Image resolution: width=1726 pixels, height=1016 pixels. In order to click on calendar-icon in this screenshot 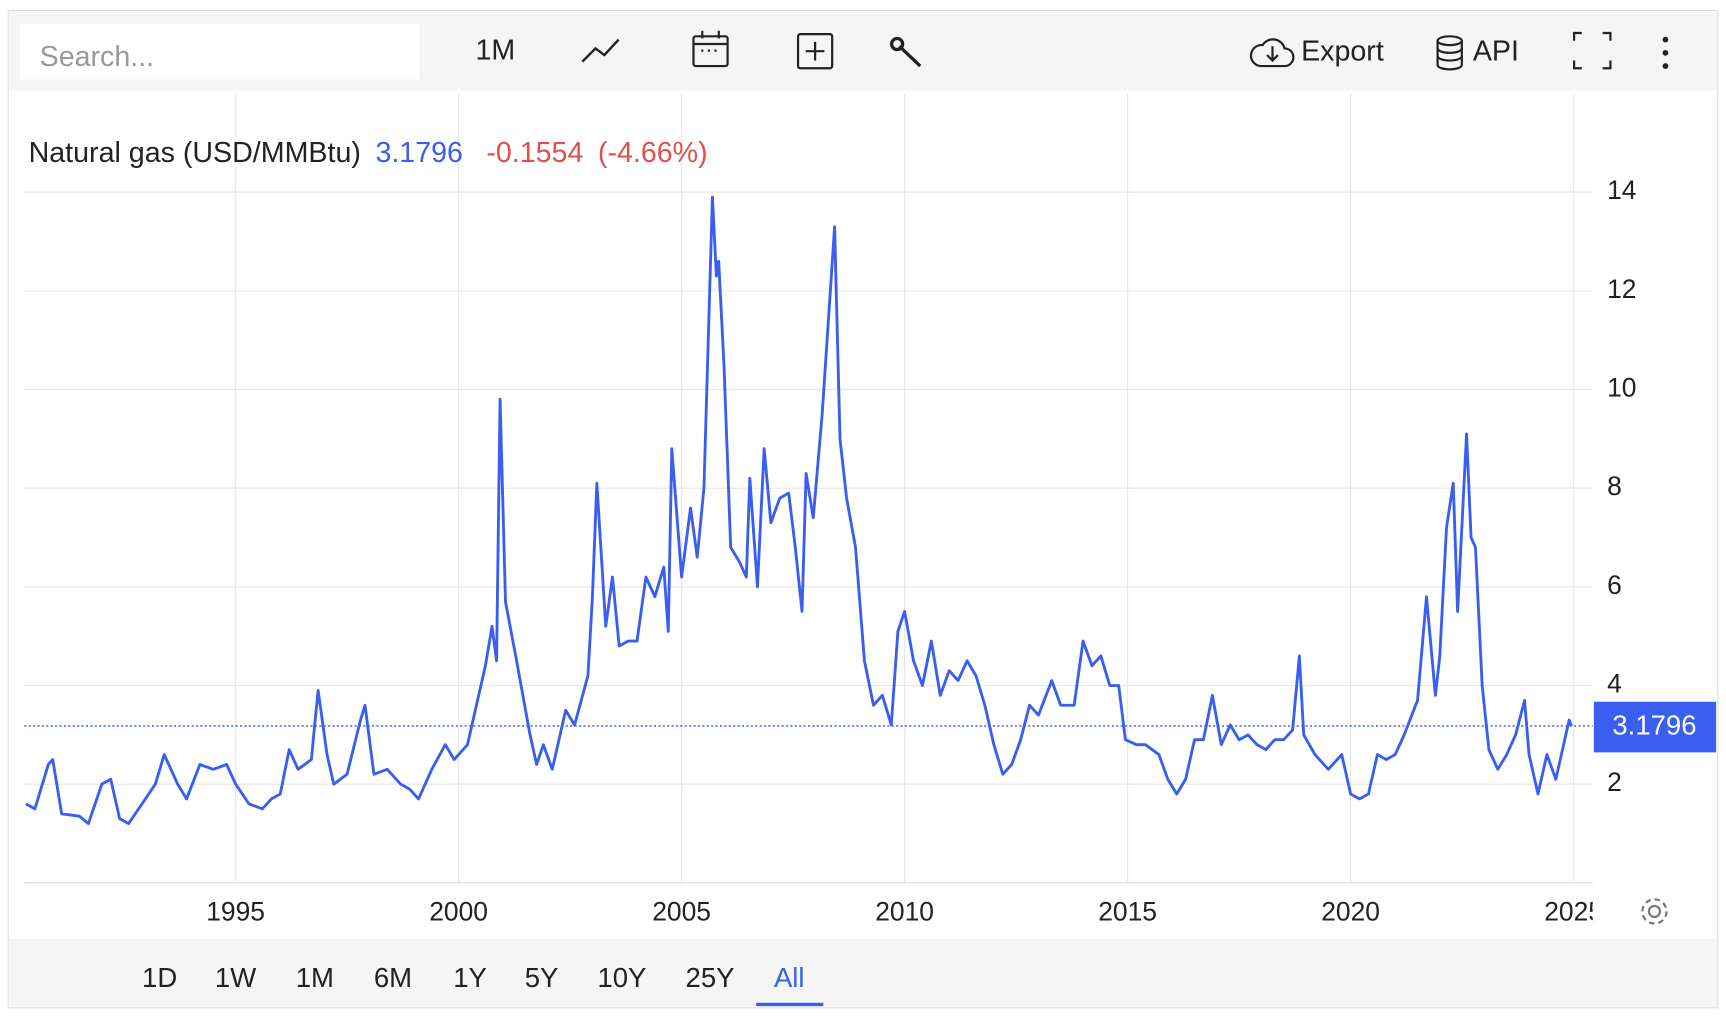, I will do `click(710, 49)`.